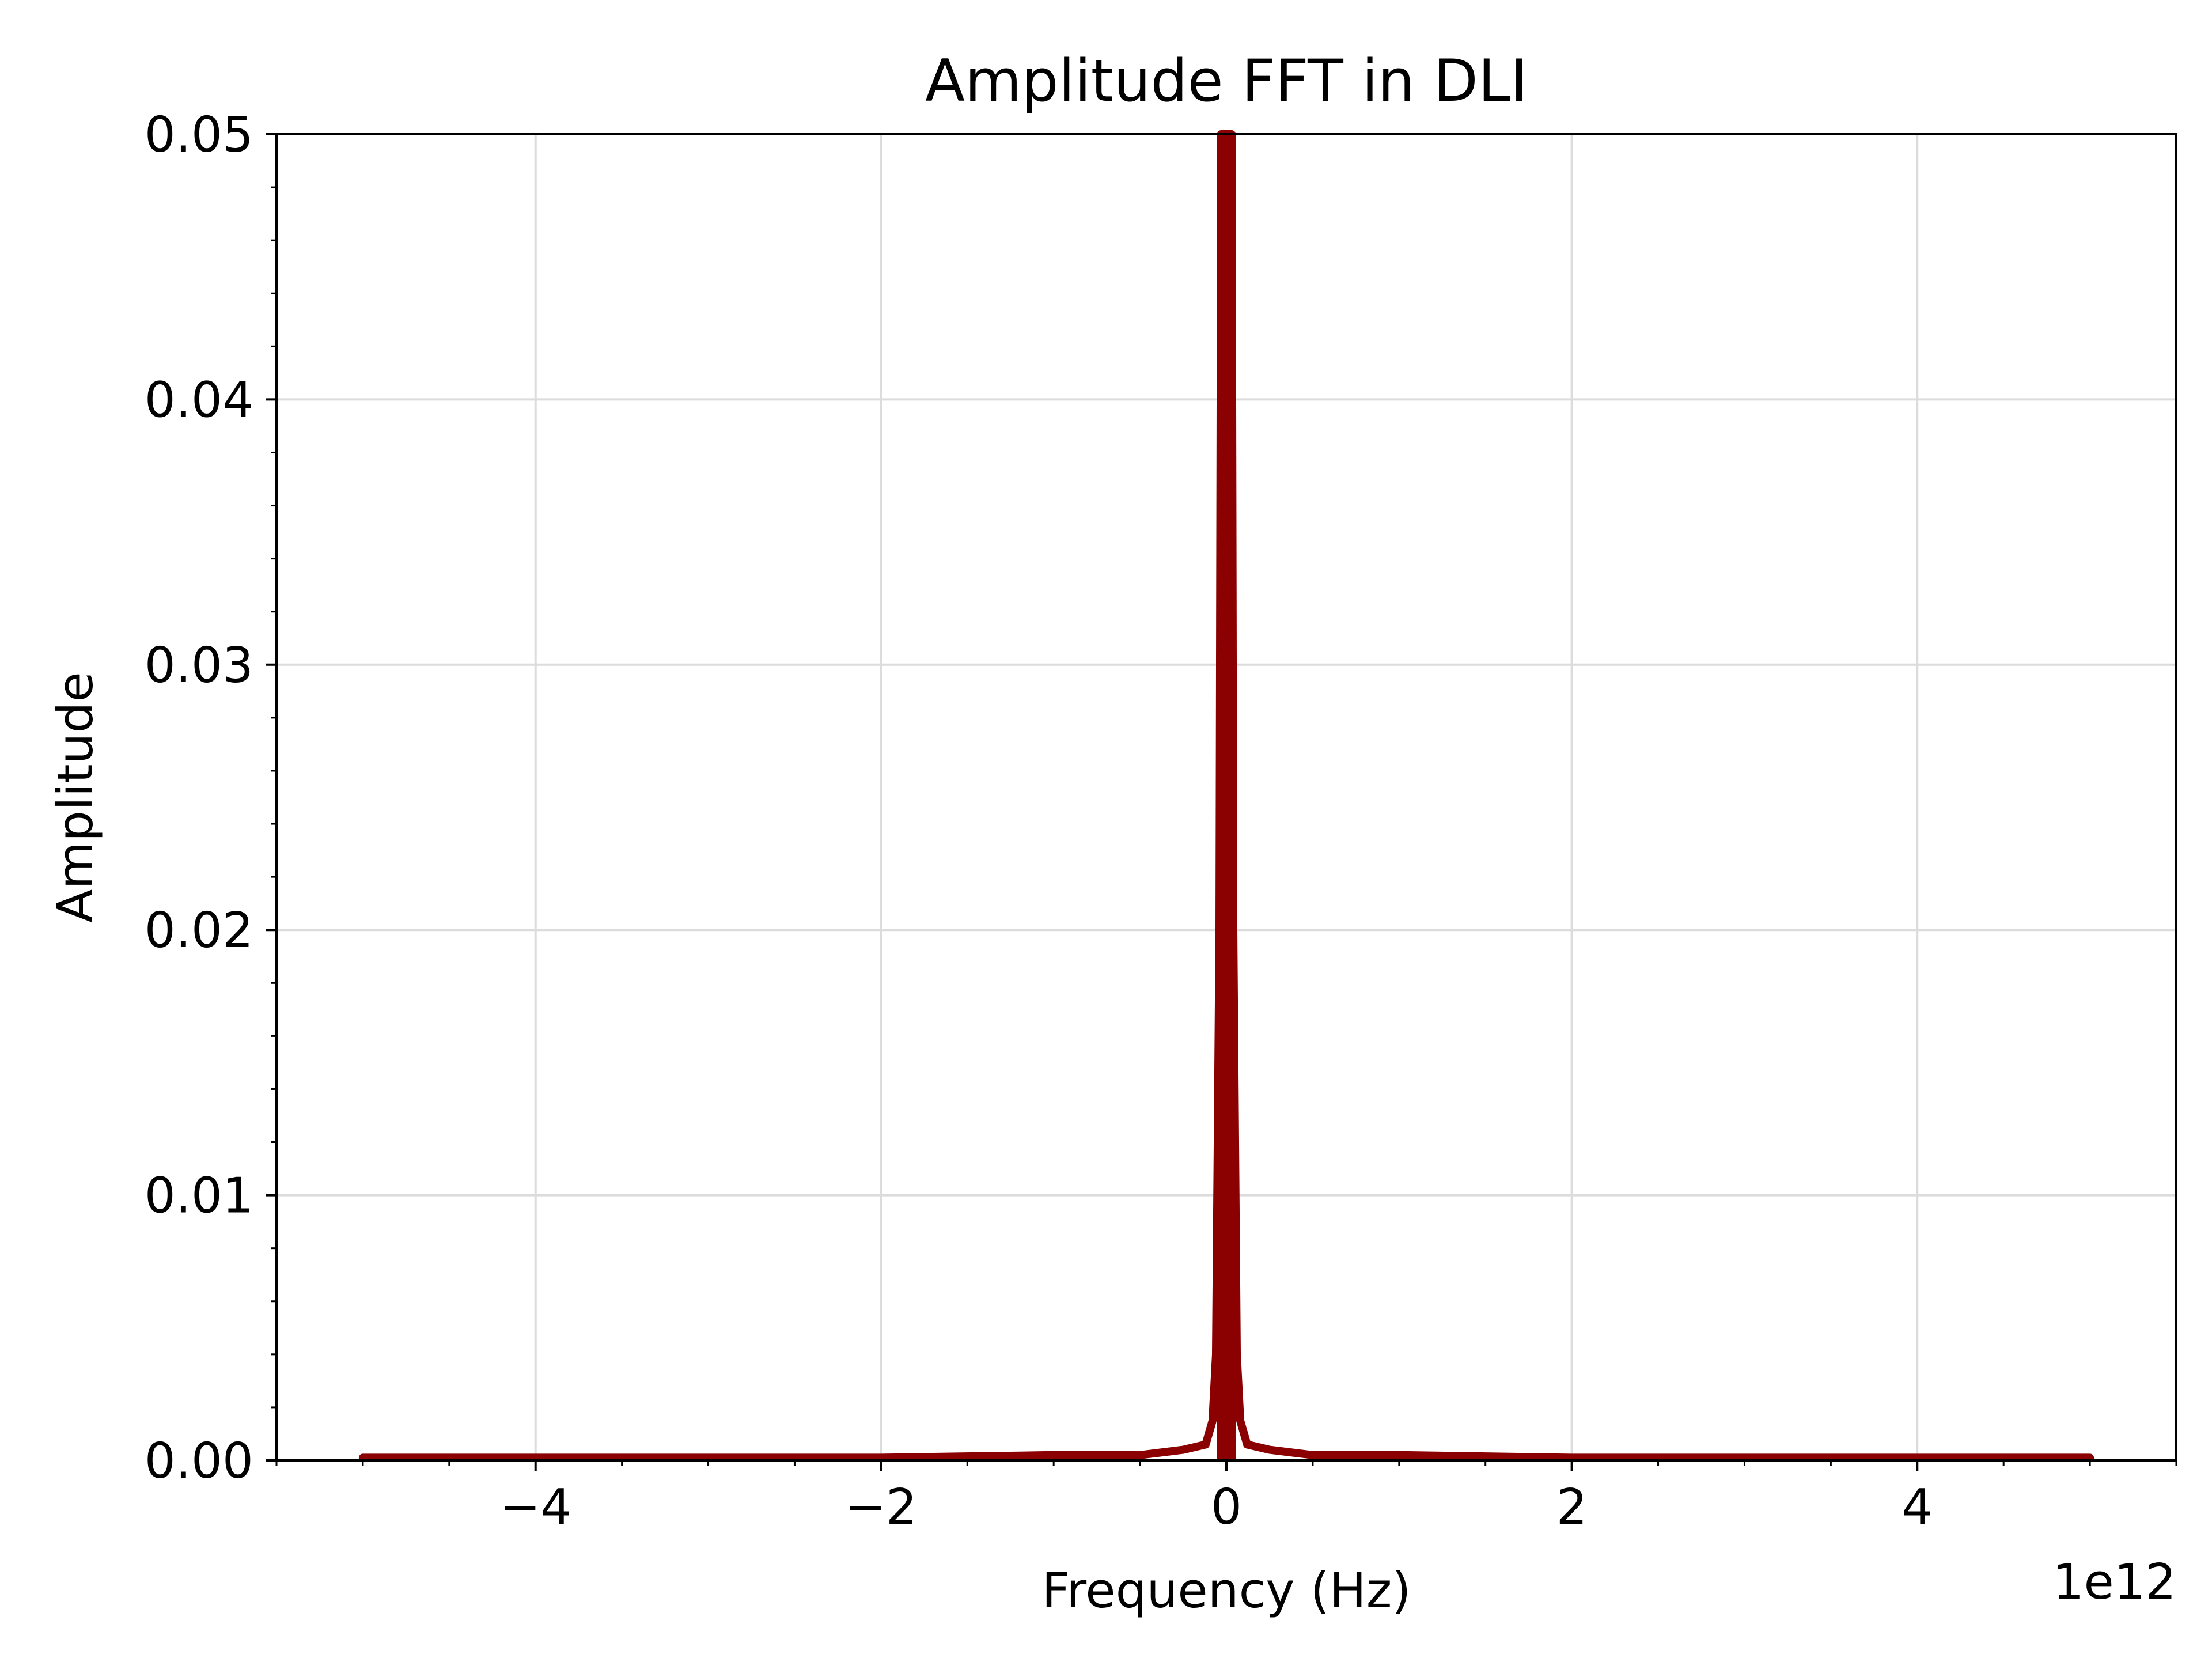  Describe the element at coordinates (199, 400) in the screenshot. I see `y-tick-label: 0.04` at that location.